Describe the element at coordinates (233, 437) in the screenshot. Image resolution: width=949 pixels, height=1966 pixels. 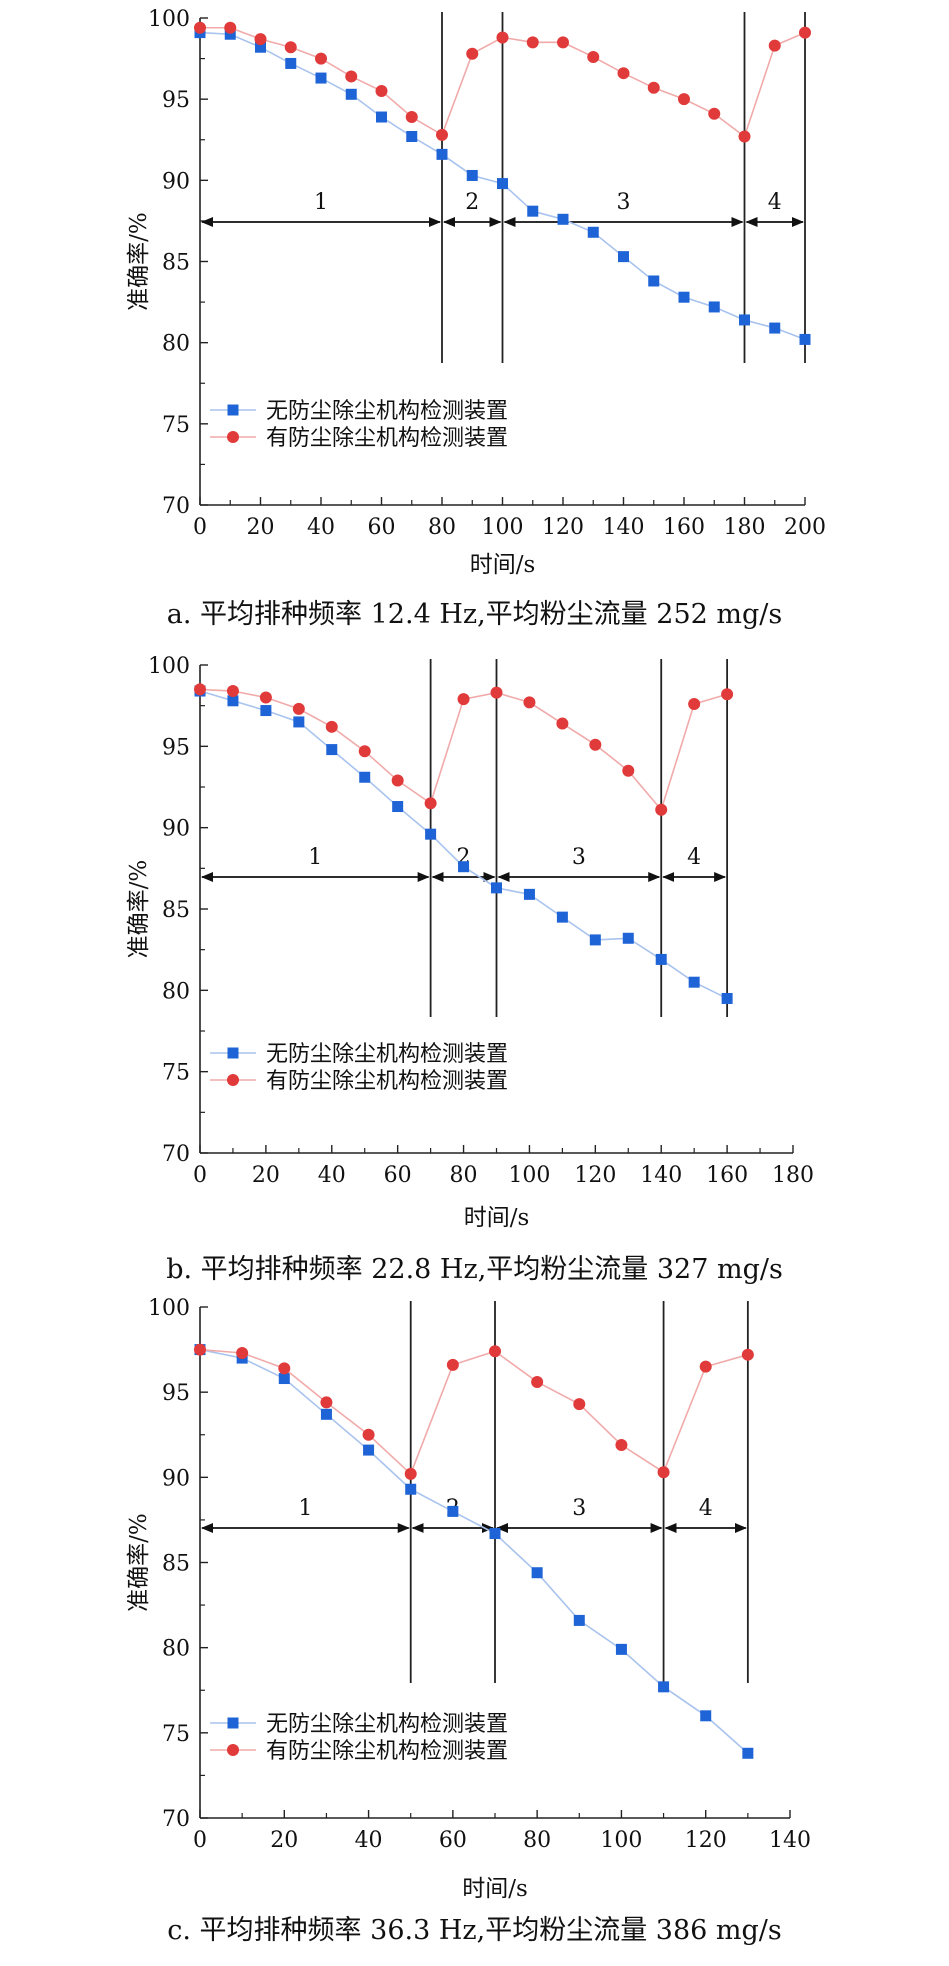
I see `legend-item-with-dust-removal-marker` at that location.